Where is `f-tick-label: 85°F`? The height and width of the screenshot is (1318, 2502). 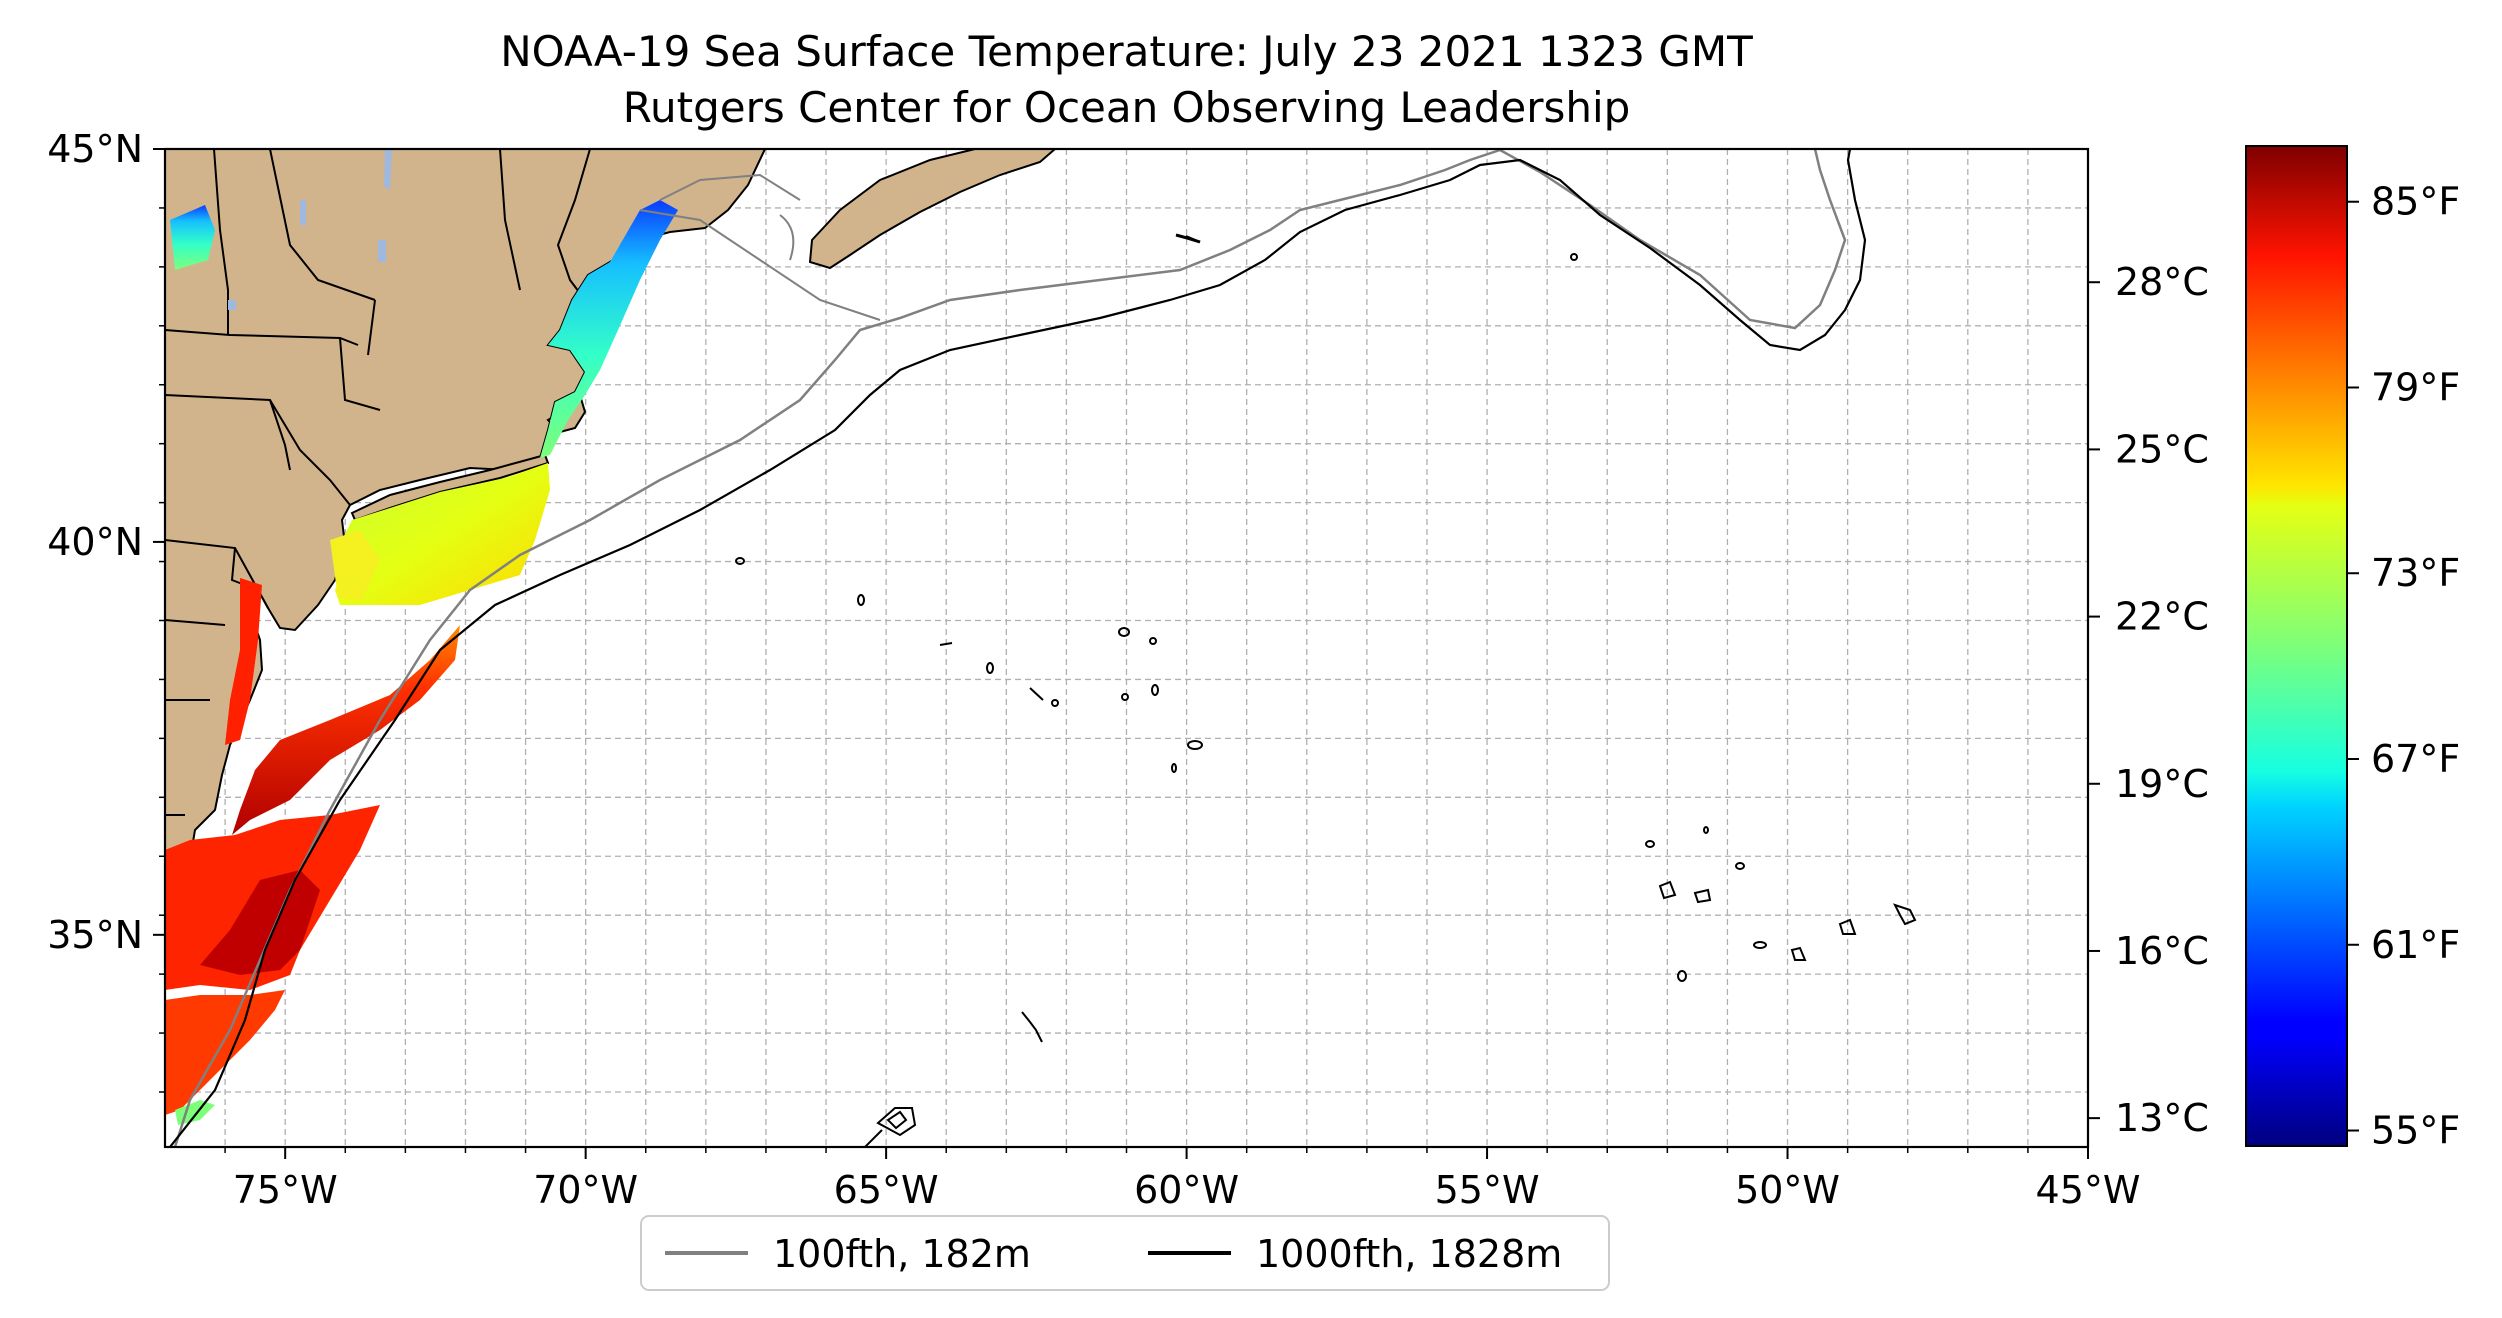 f-tick-label: 85°F is located at coordinates (2415, 202).